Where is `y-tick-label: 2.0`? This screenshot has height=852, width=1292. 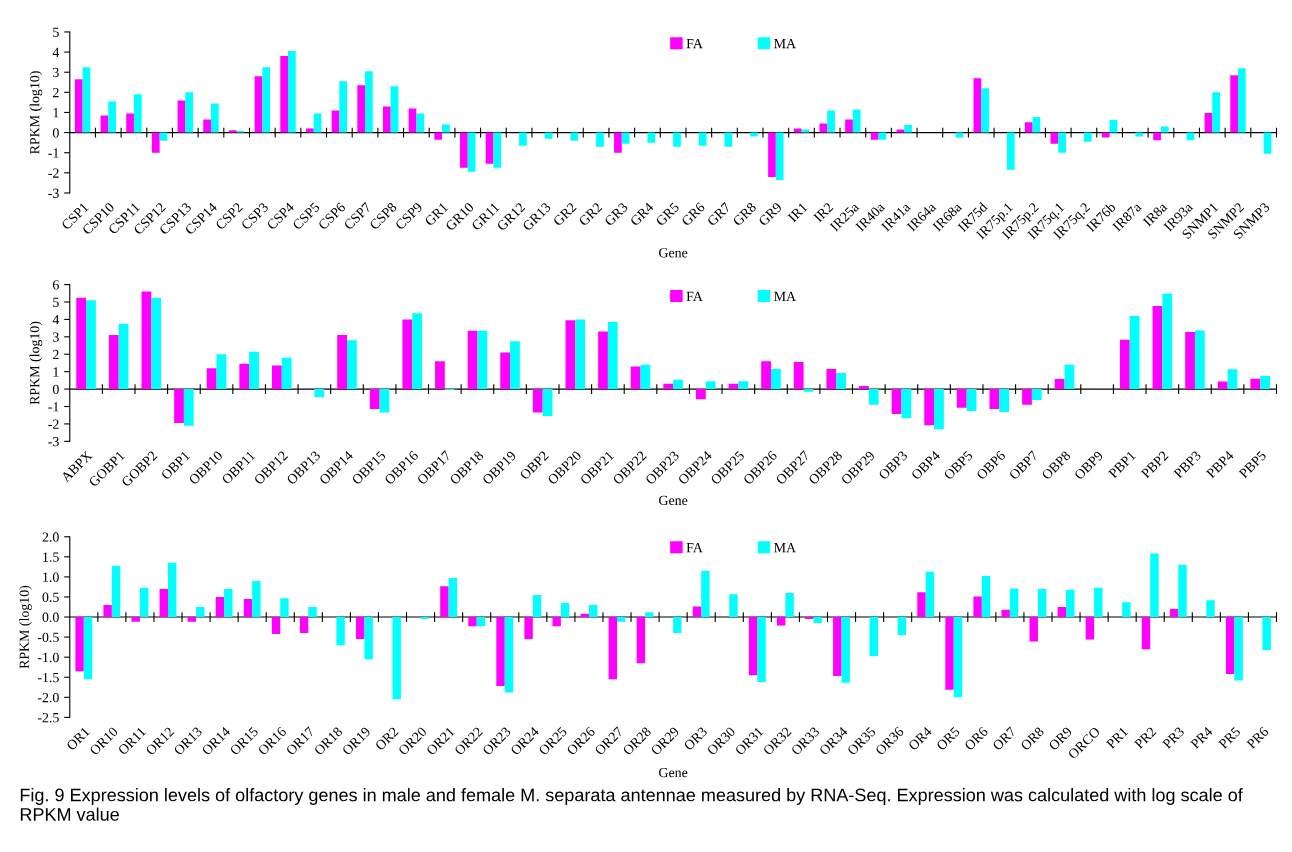 y-tick-label: 2.0 is located at coordinates (50, 537).